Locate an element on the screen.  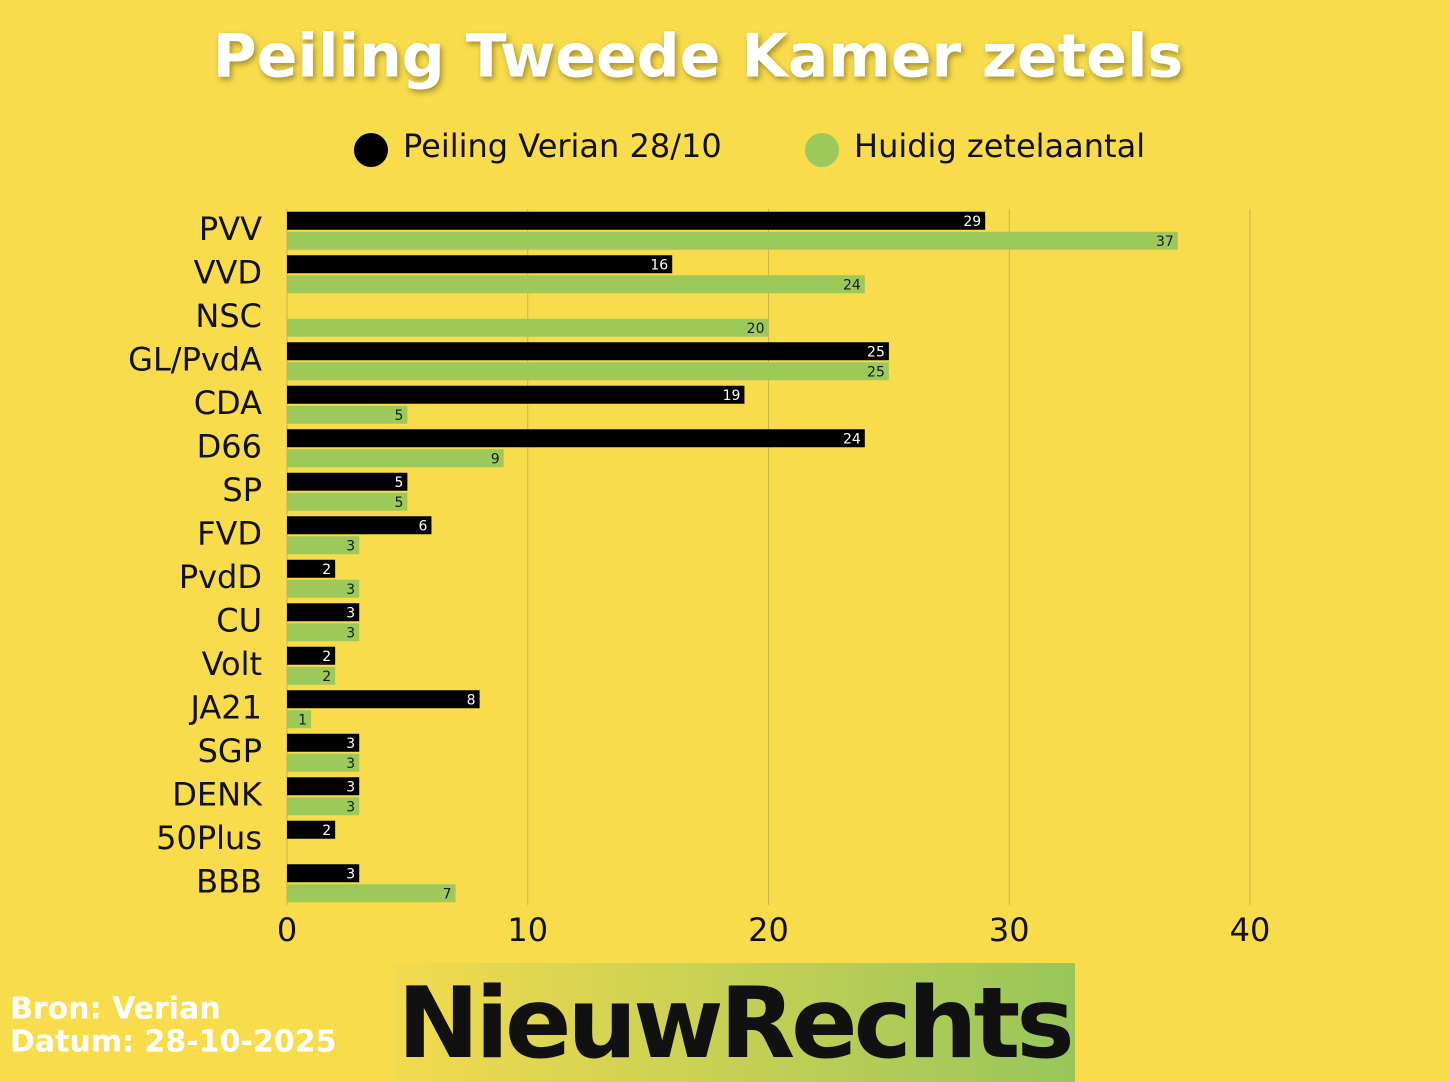
x-tick-label: 30 is located at coordinates (1009, 930).